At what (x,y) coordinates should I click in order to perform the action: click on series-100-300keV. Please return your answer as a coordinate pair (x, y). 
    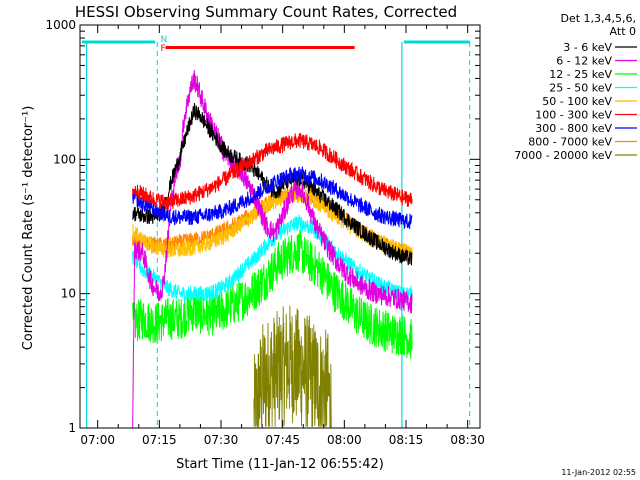
    Looking at the image, I should click on (272, 171).